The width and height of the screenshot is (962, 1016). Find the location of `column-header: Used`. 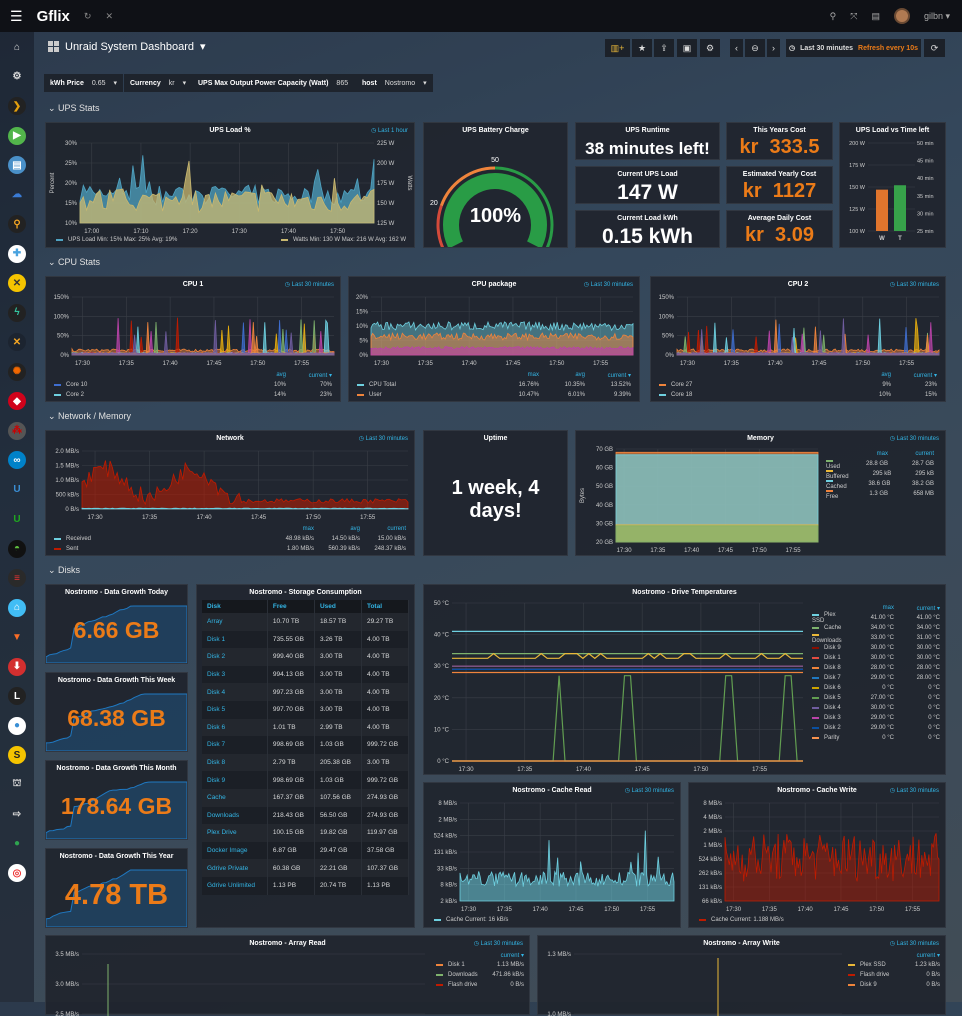

column-header: Used is located at coordinates (338, 606).